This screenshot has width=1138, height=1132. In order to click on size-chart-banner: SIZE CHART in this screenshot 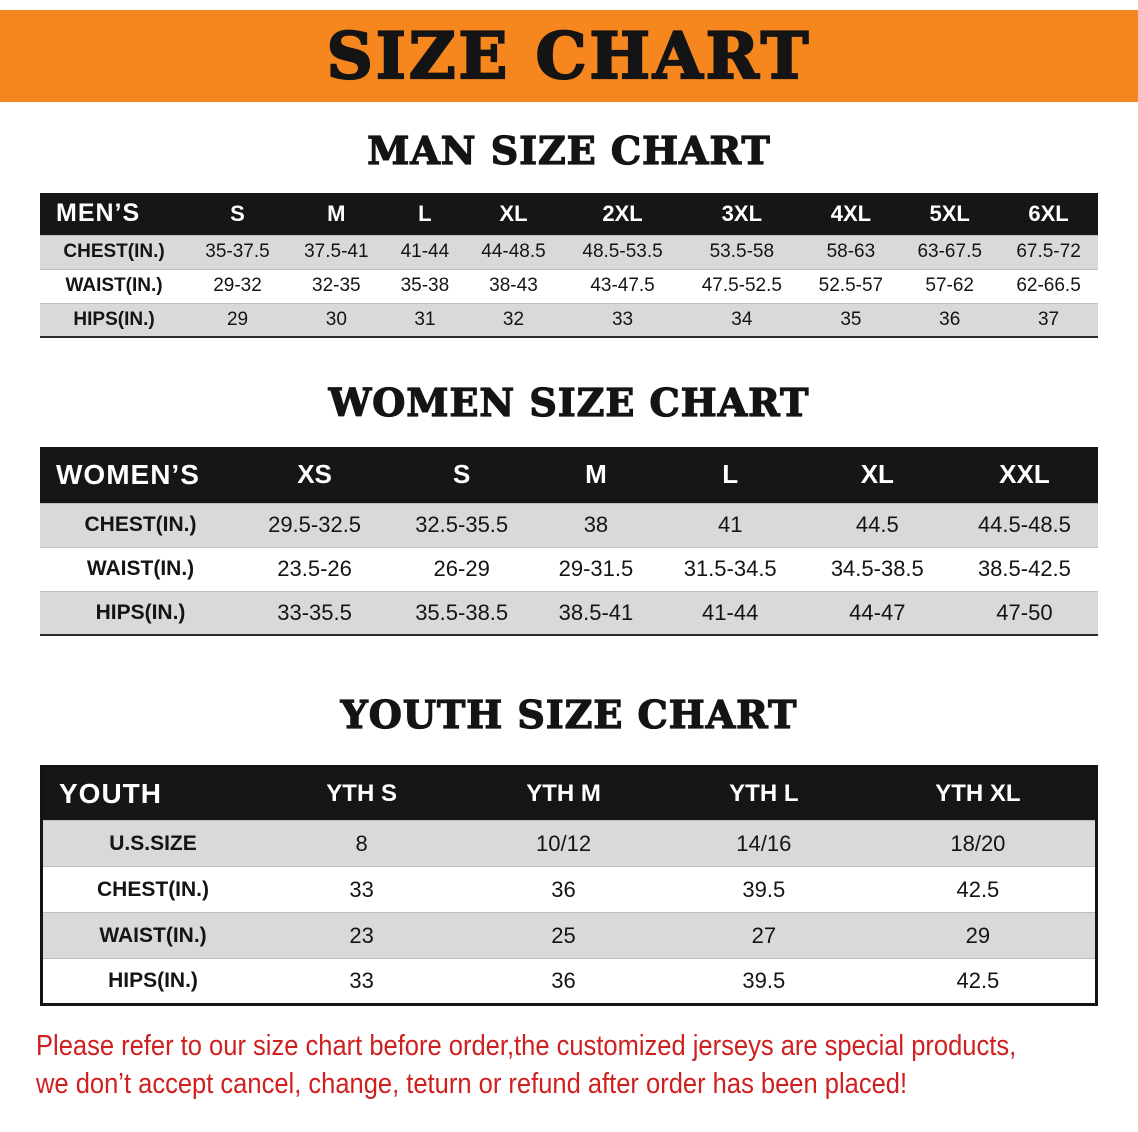, I will do `click(569, 56)`.